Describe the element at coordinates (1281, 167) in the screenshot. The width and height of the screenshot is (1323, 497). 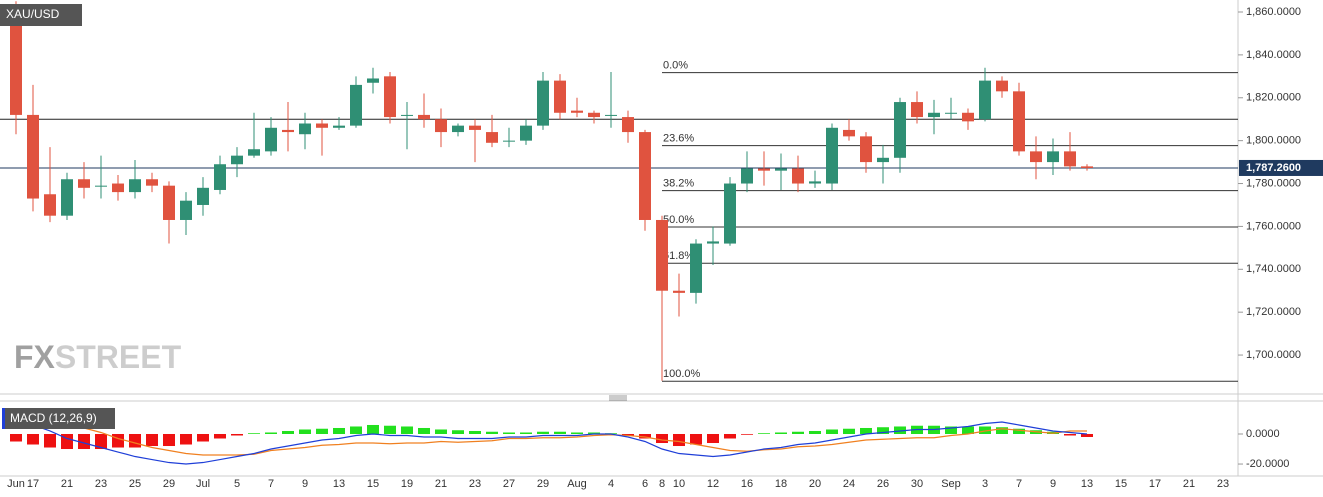
I see `last-price-box` at that location.